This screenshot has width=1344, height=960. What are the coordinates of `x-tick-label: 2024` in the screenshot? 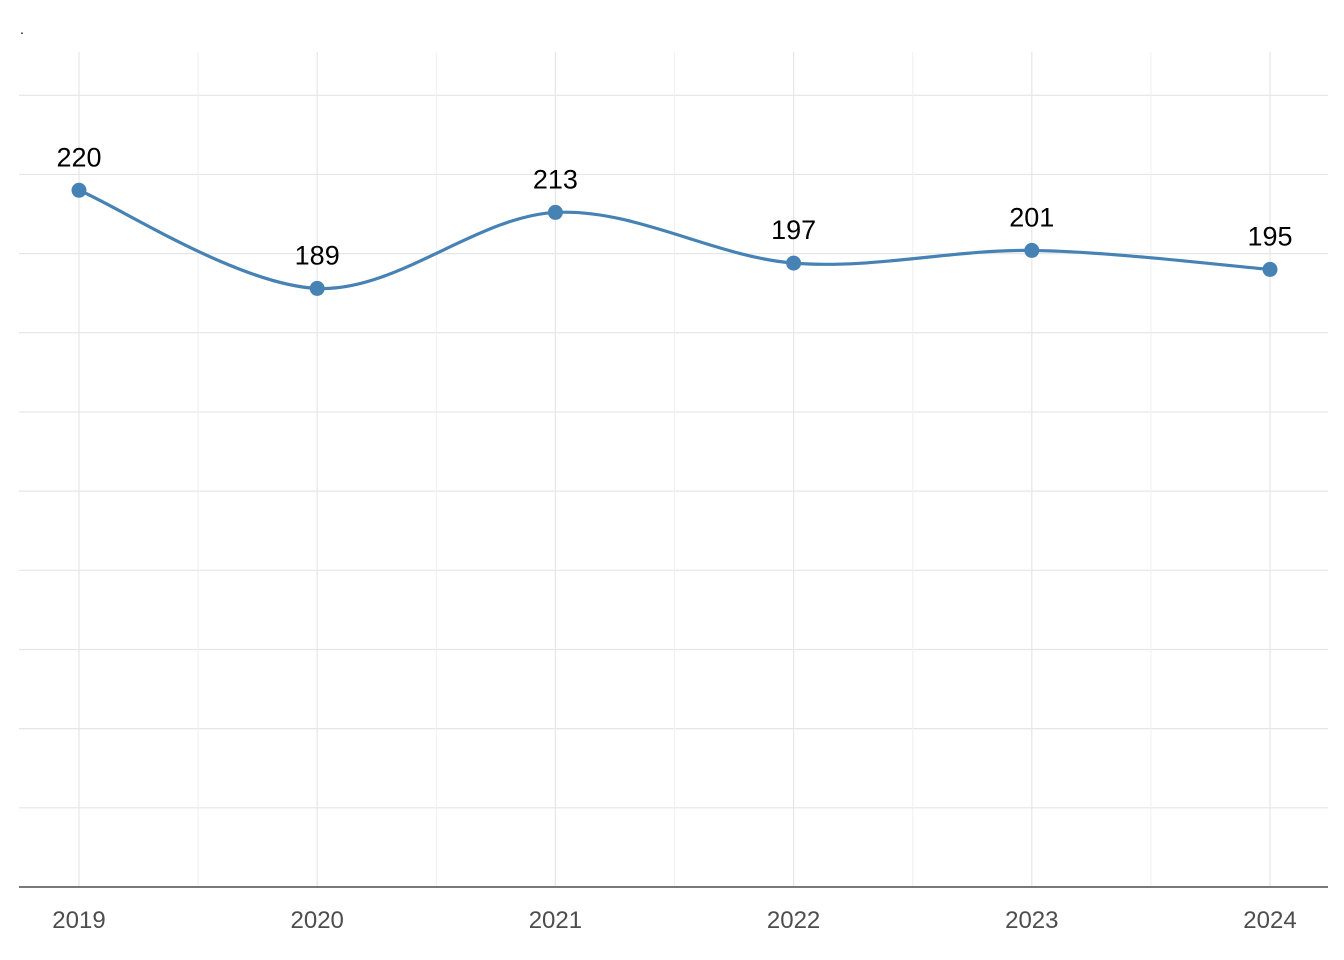 It's located at (1269, 920).